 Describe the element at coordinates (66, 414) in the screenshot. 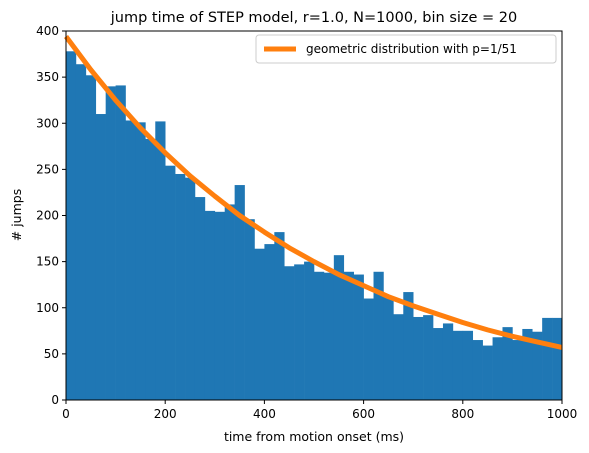

I see `x-tick-label: 0` at that location.